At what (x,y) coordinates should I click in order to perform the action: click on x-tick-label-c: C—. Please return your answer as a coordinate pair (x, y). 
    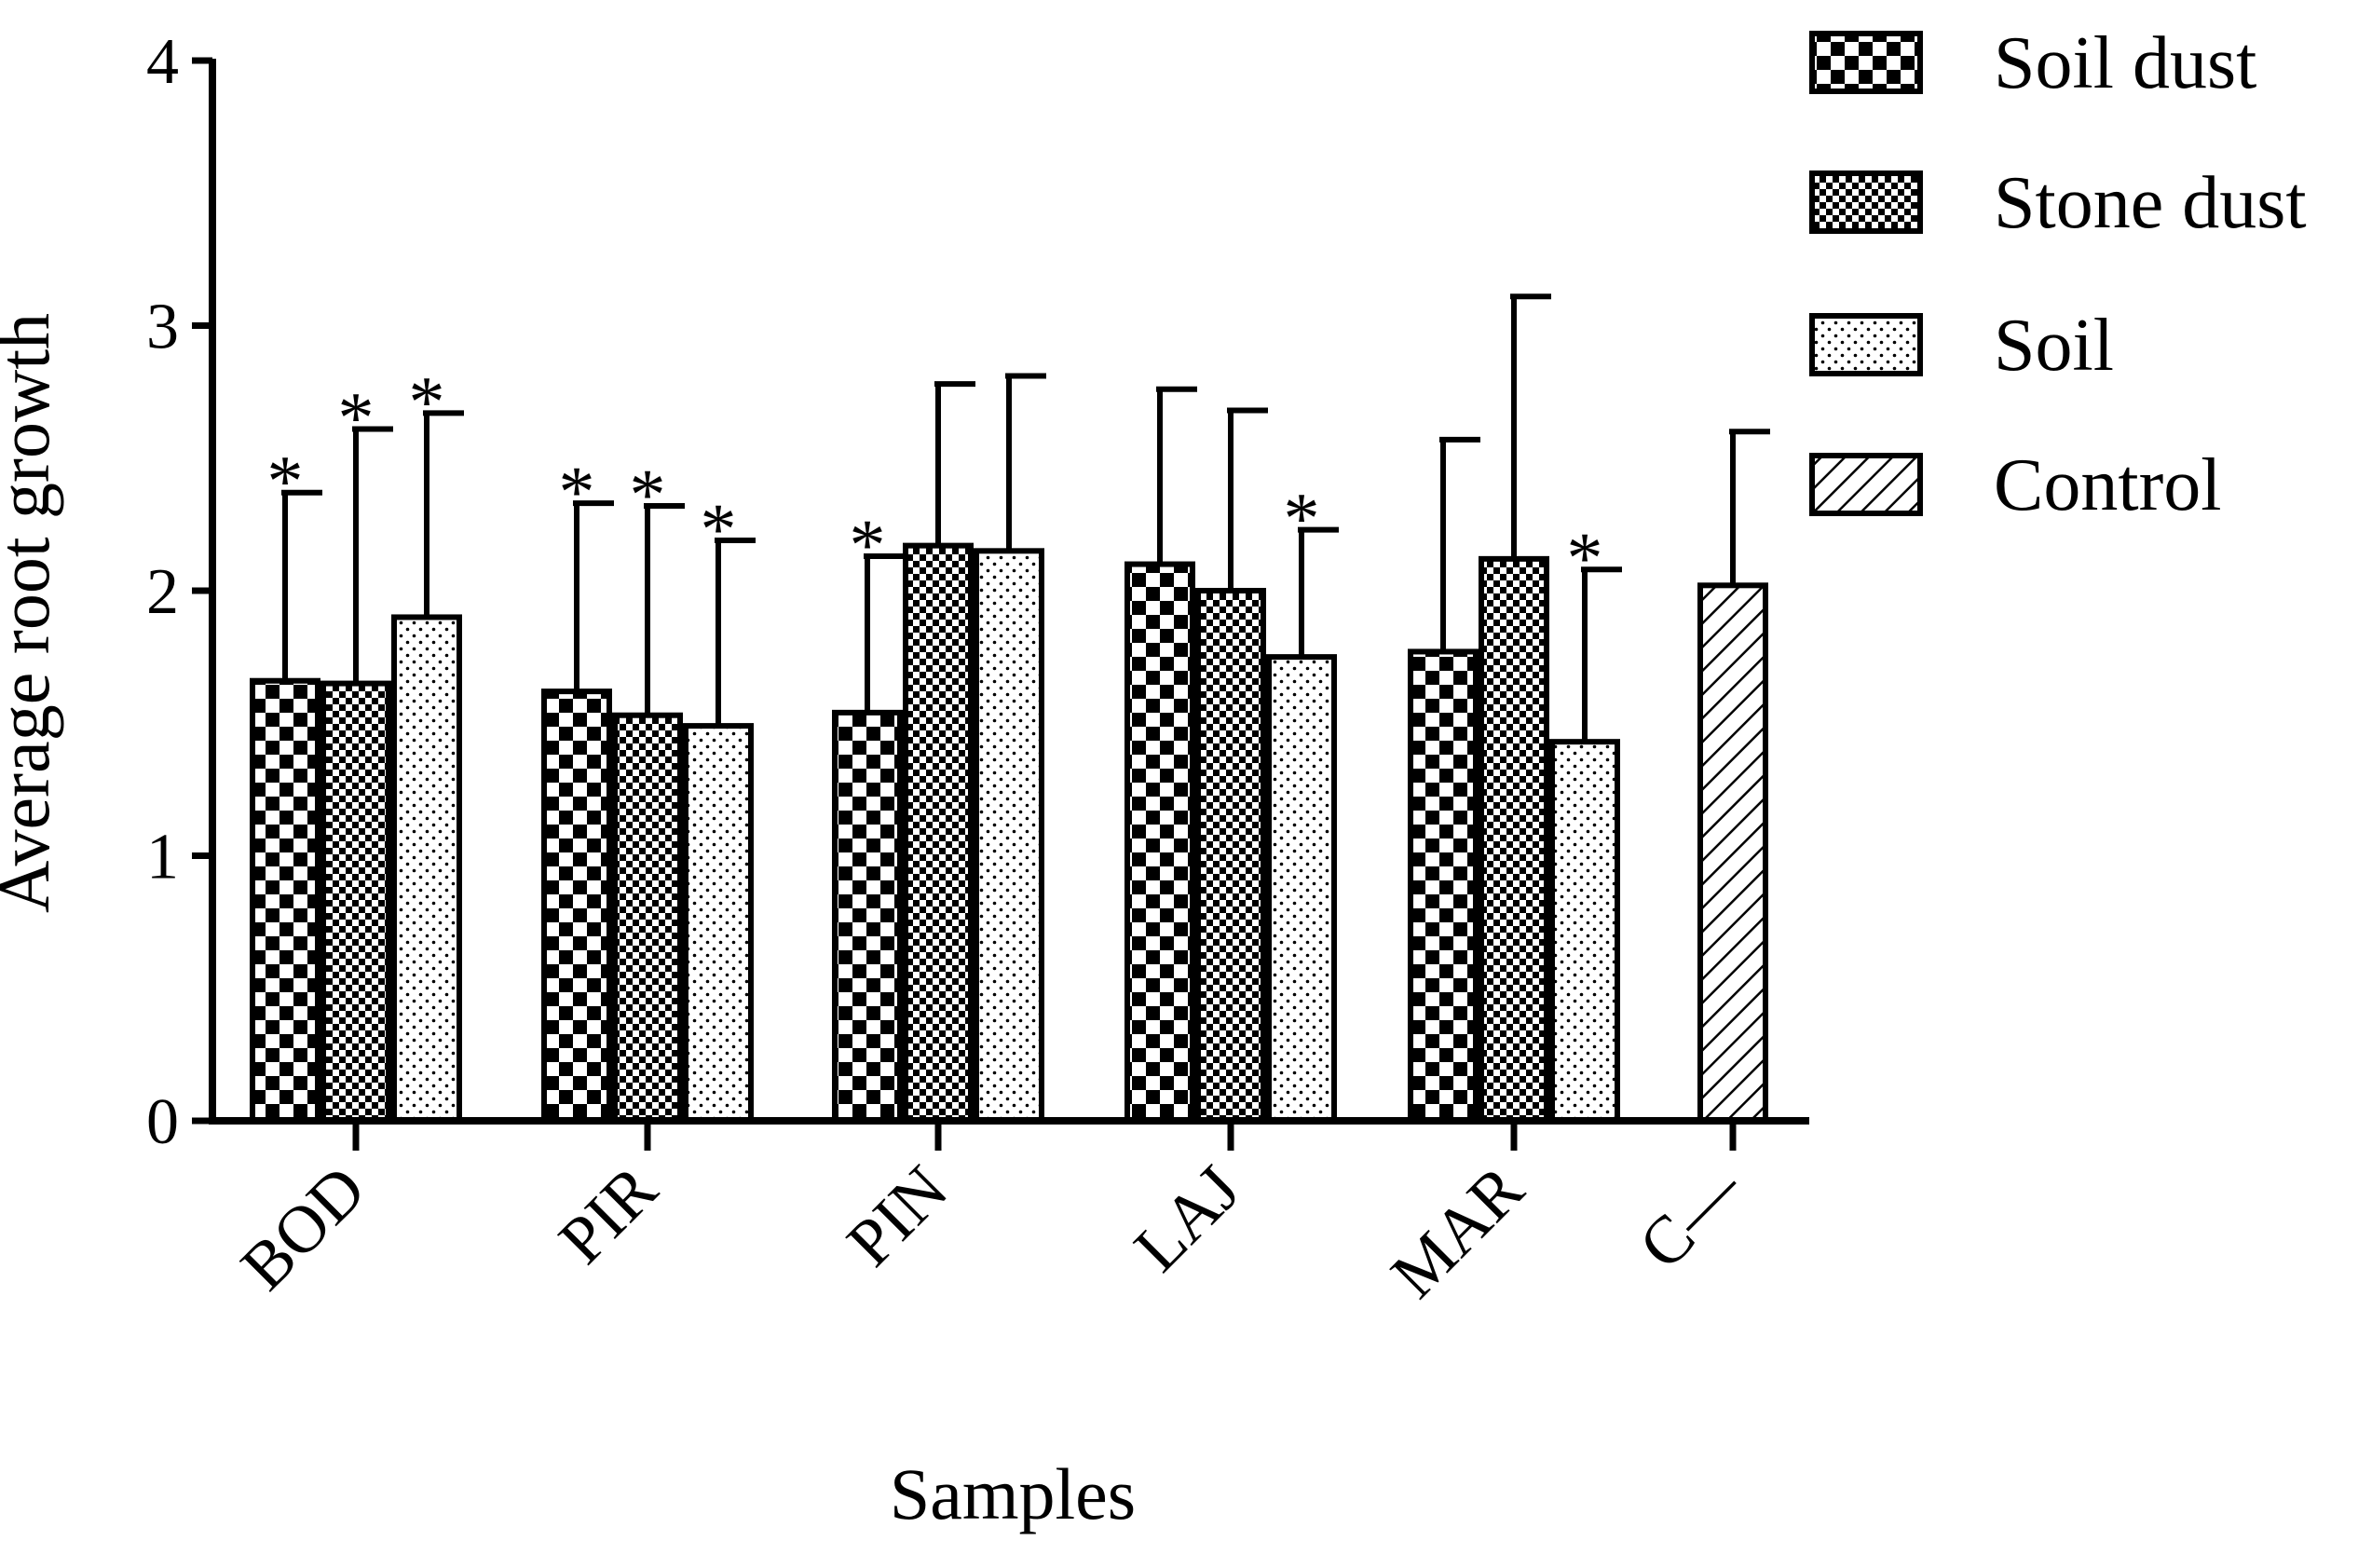
    Looking at the image, I should click on (1691, 1217).